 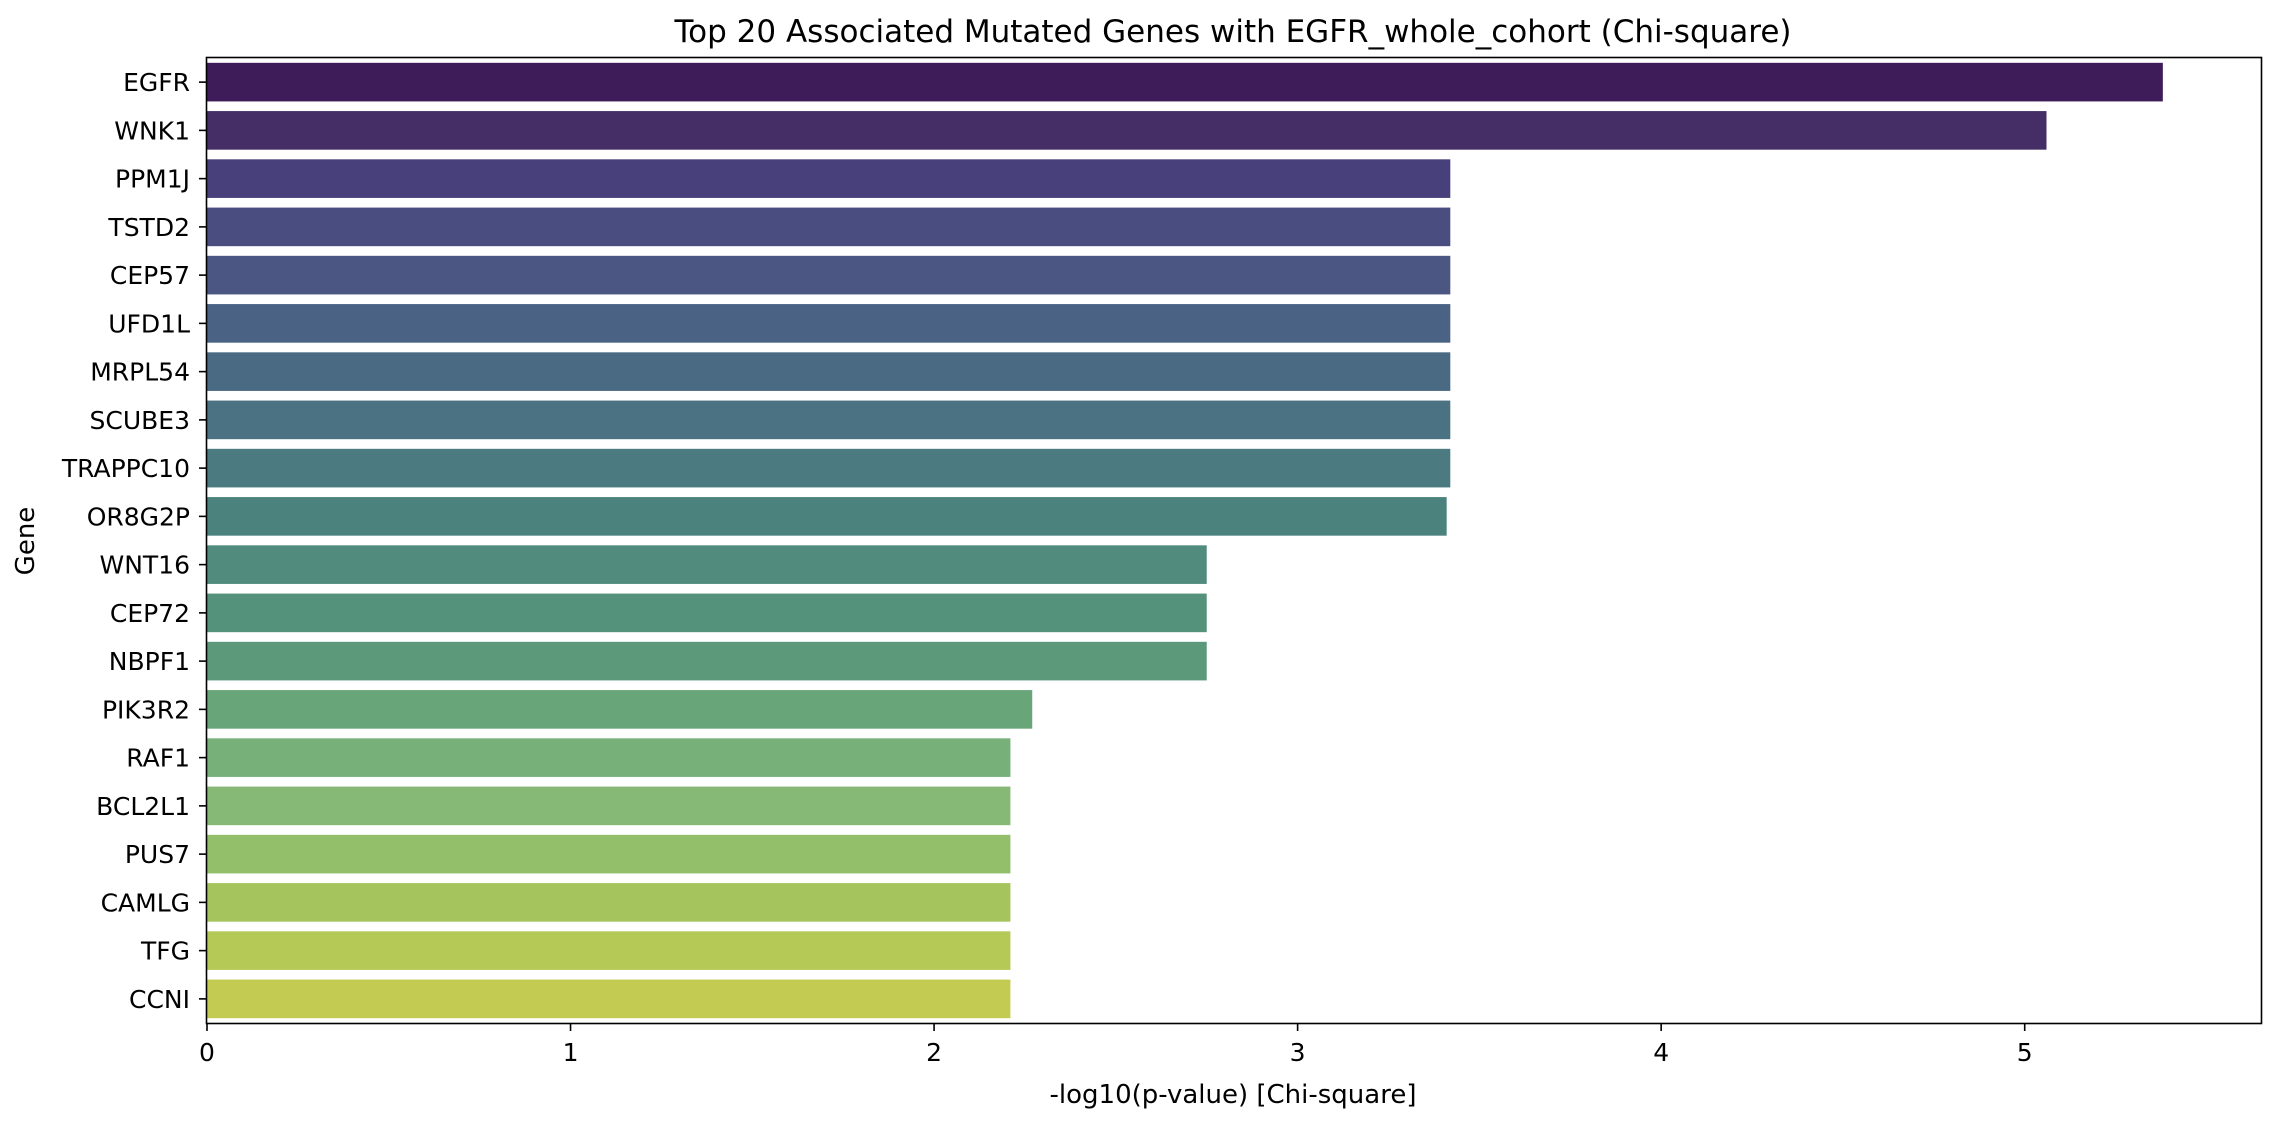 What do you see at coordinates (157, 854) in the screenshot?
I see `y-tick-label: PUS7` at bounding box center [157, 854].